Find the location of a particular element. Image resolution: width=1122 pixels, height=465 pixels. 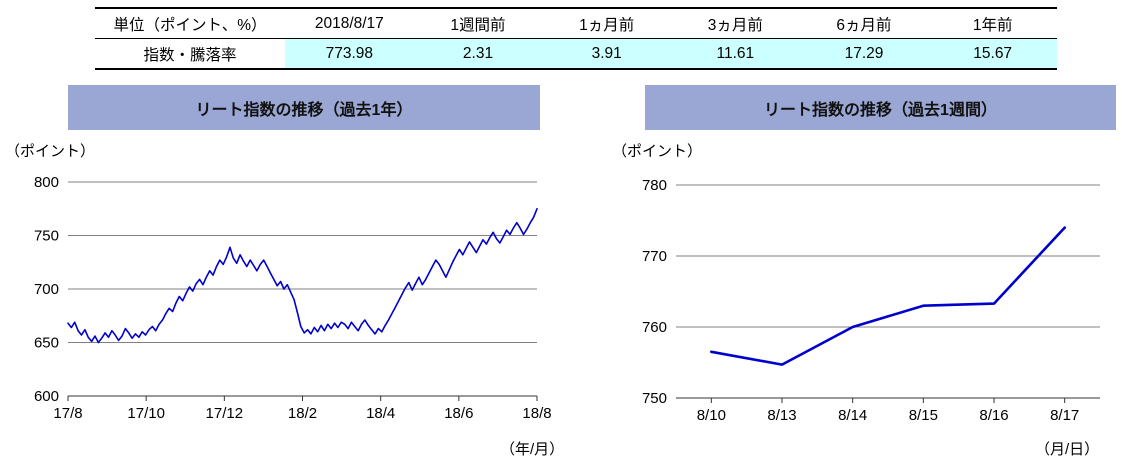

svg-text: 8/16 is located at coordinates (993, 415).